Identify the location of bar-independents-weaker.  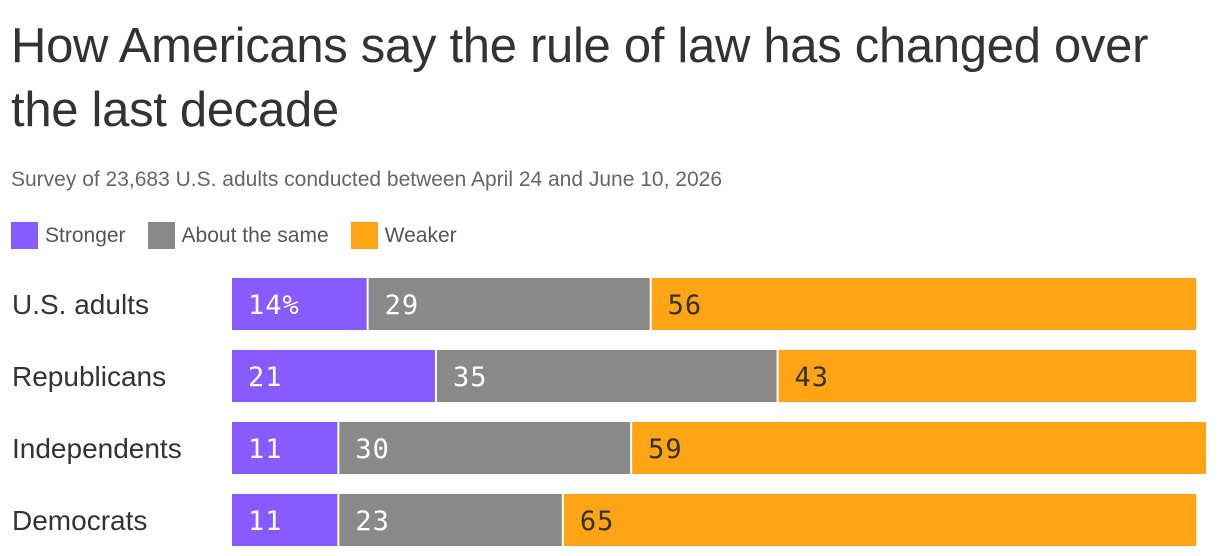
(919, 448).